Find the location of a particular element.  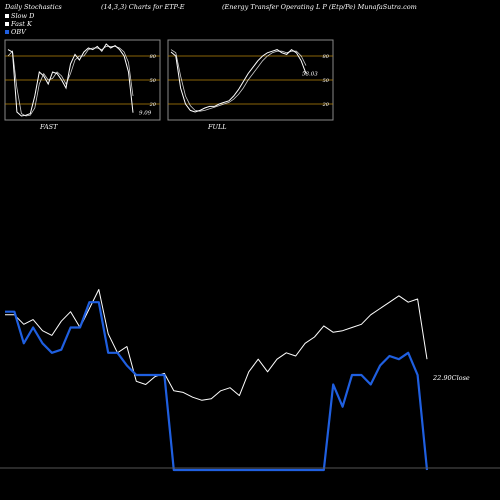

last-value-label: 9.09 is located at coordinates (145, 114).